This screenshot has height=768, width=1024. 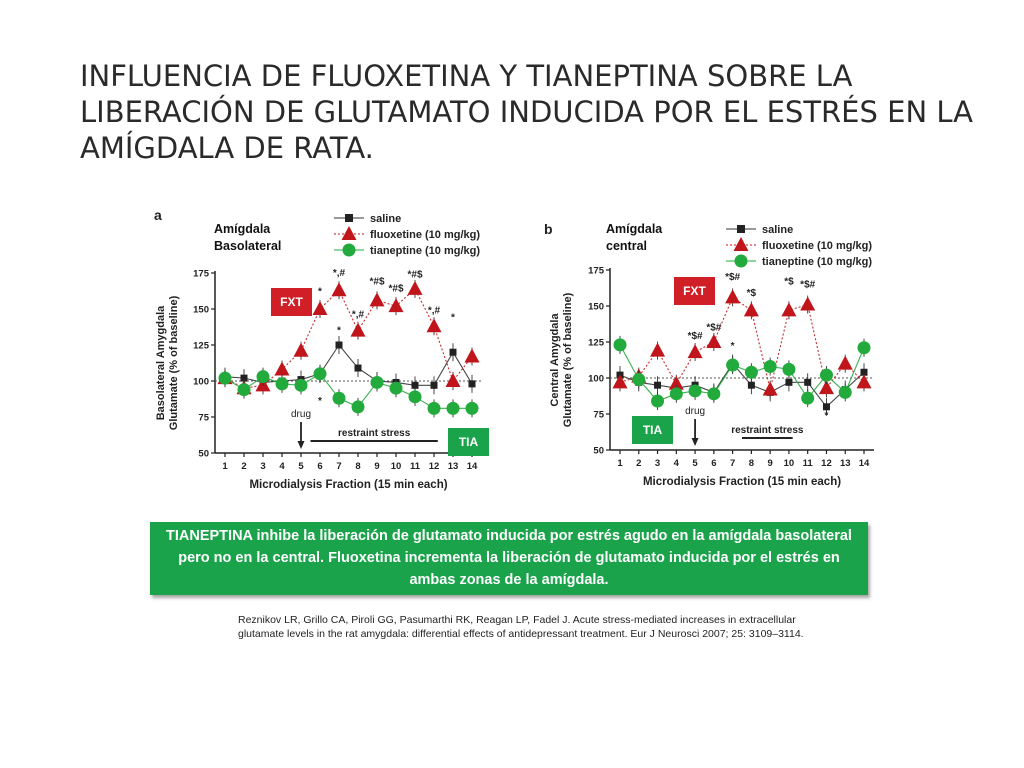 I want to click on series-fluoxetine-line, so click(x=348, y=338).